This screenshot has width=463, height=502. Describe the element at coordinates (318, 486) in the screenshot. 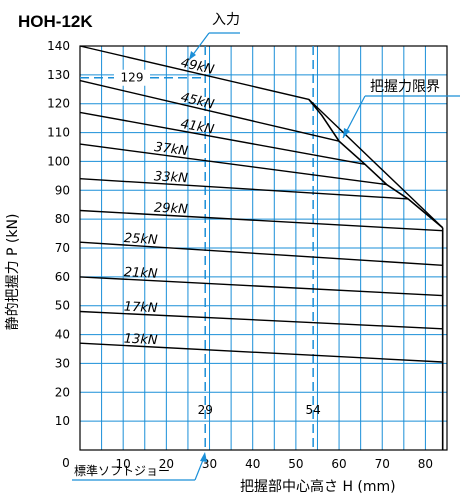

I see `x-axis-label: 把握部中心高さ H (mm)` at that location.